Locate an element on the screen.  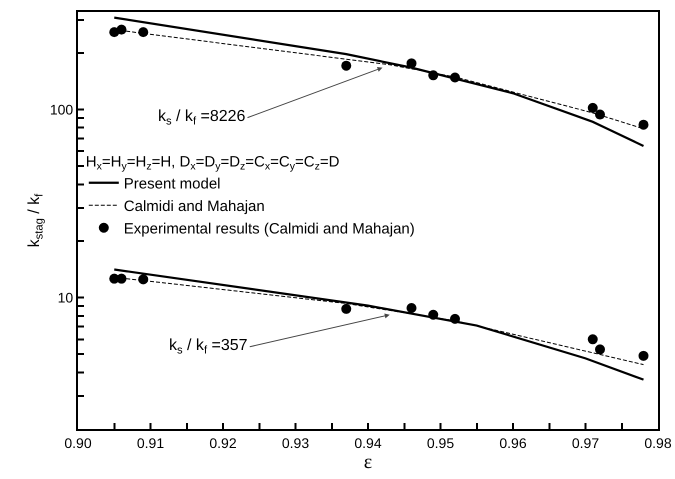
x-tick-label: 0.95 is located at coordinates (440, 442).